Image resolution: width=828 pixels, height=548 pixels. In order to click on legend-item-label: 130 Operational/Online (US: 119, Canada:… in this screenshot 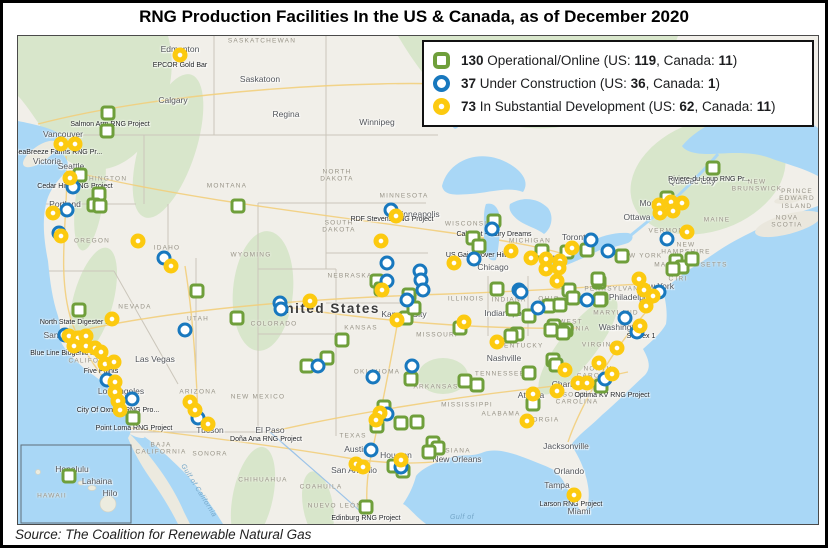, I will do `click(599, 60)`.